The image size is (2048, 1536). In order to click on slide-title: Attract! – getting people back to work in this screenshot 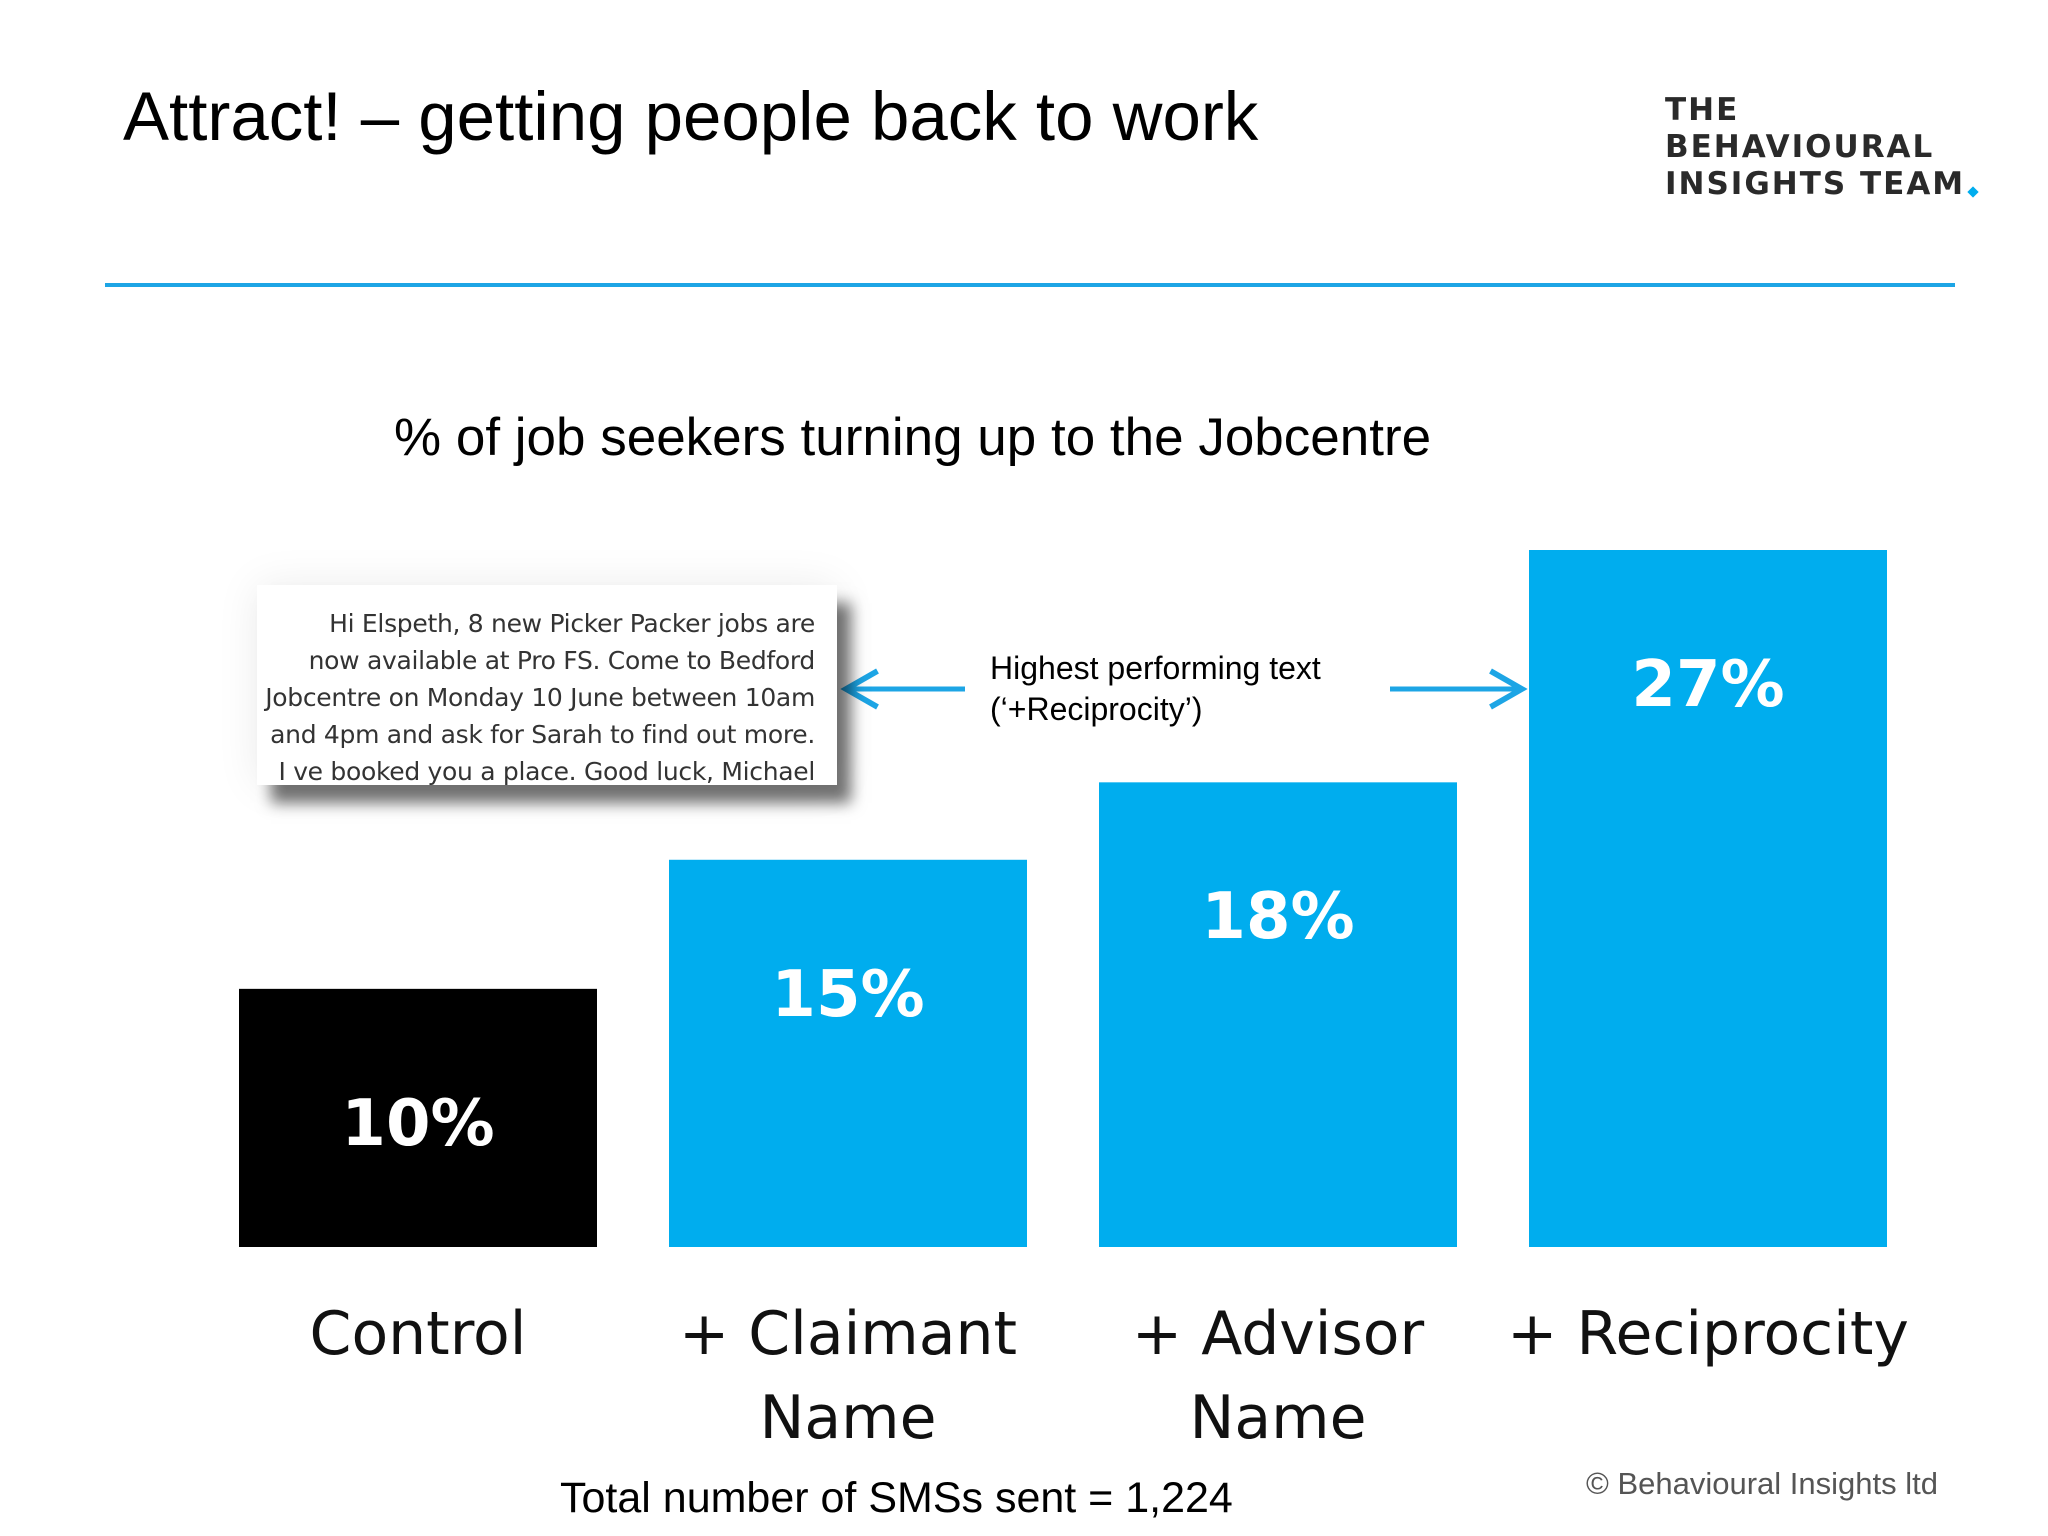, I will do `click(691, 116)`.